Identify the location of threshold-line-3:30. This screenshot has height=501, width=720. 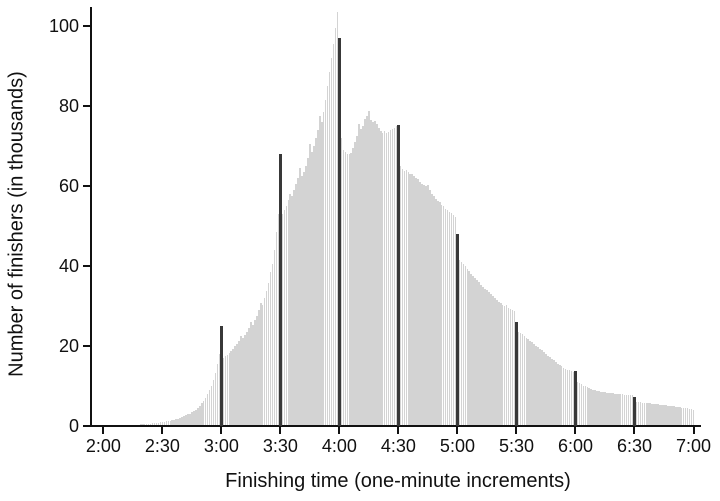
(280, 289).